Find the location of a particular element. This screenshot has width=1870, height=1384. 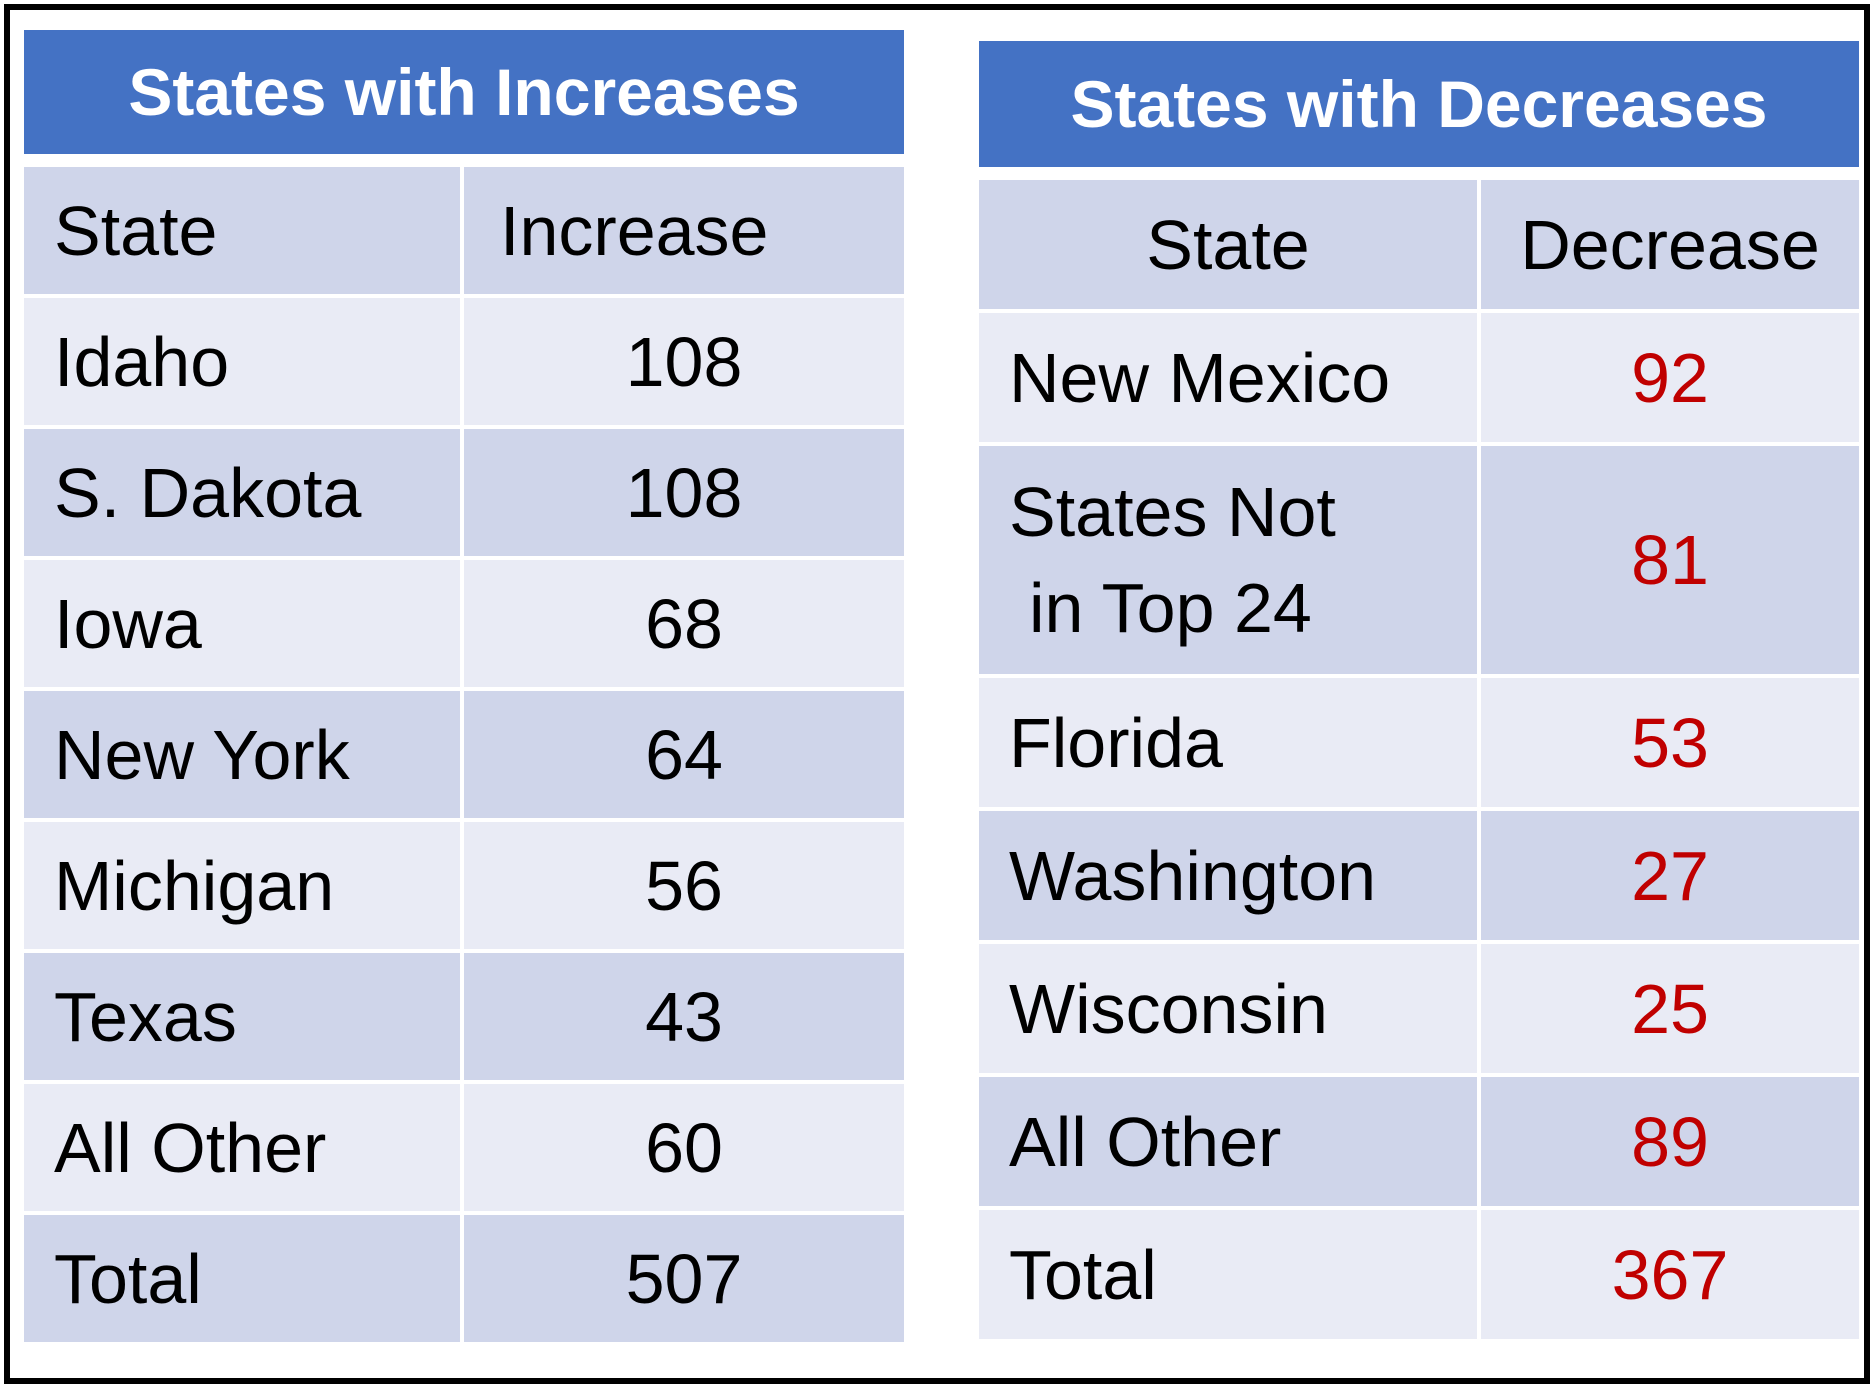

decrease-value-cell: 53 is located at coordinates (1670, 744).